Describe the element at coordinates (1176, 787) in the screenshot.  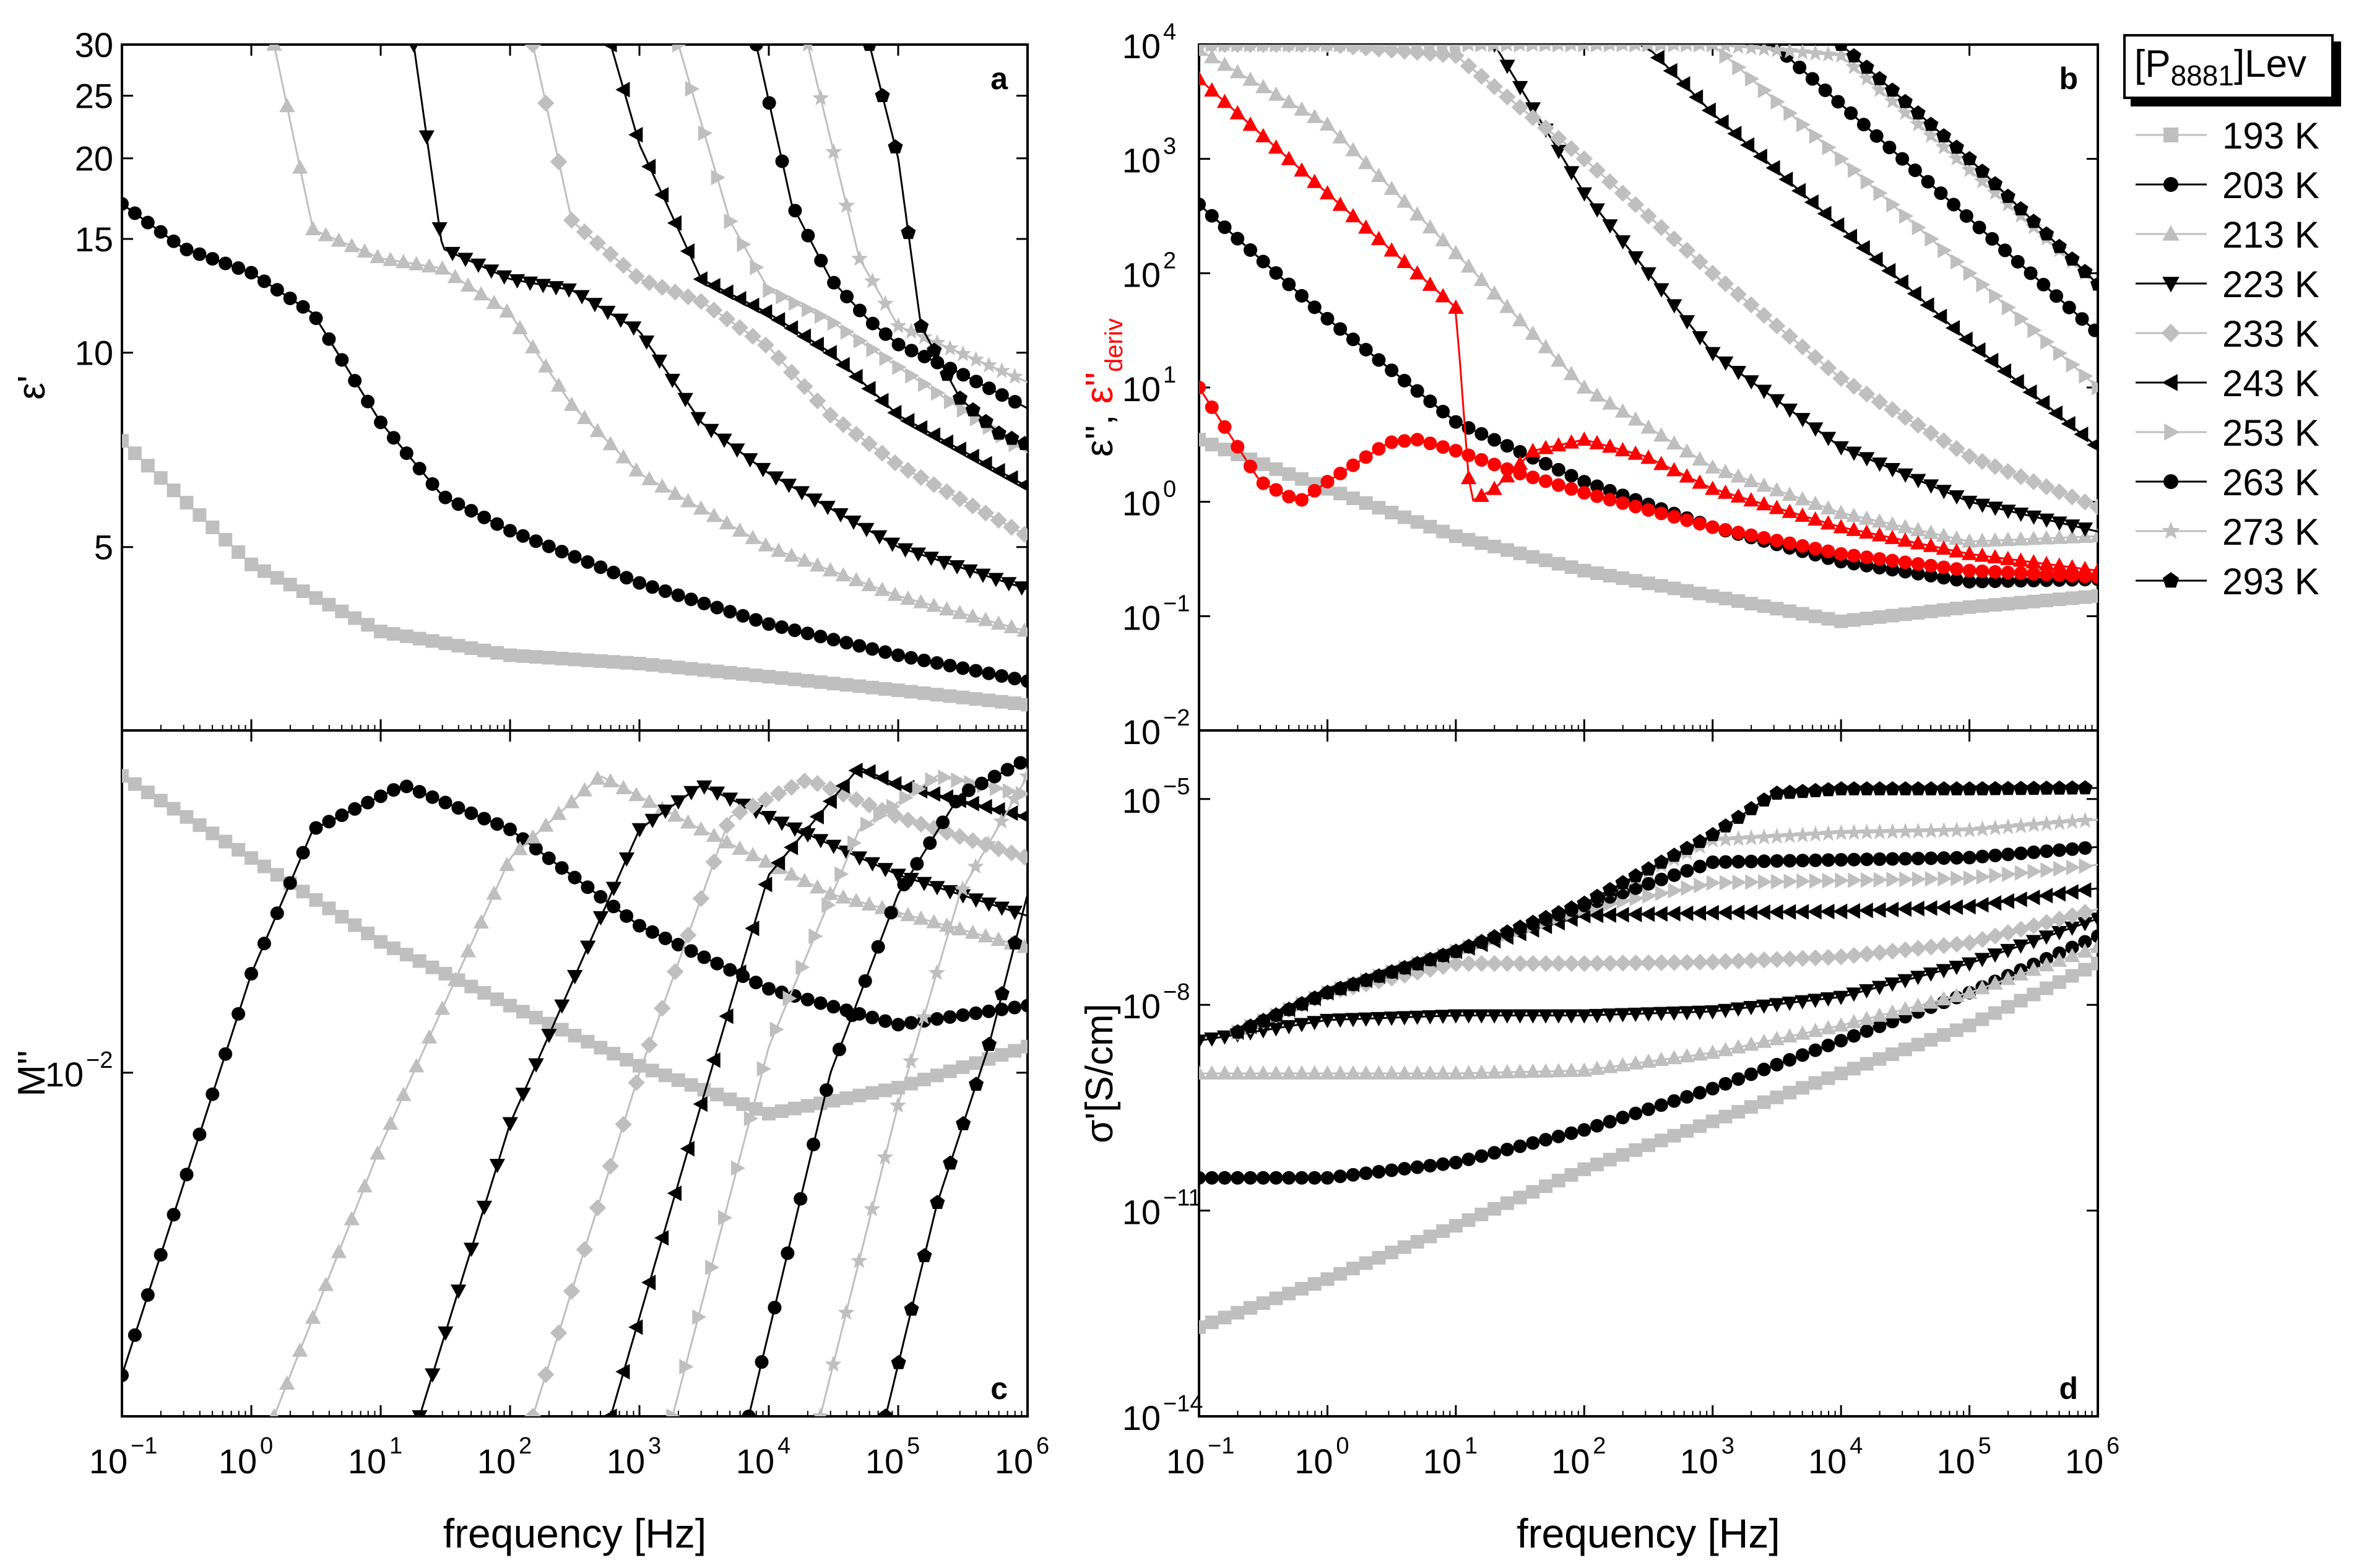
I see `y-tick-label-exponent: −5` at that location.